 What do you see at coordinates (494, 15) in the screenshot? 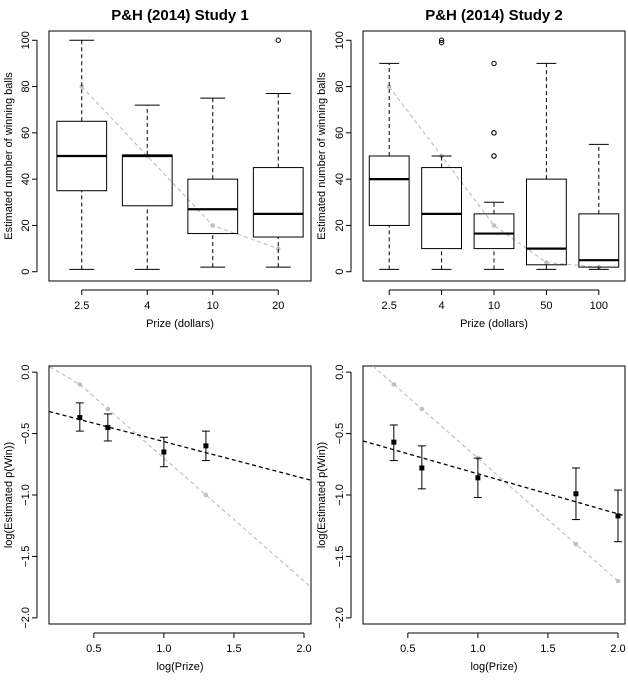
I see `panel-title: P&H (2014) Study 2` at bounding box center [494, 15].